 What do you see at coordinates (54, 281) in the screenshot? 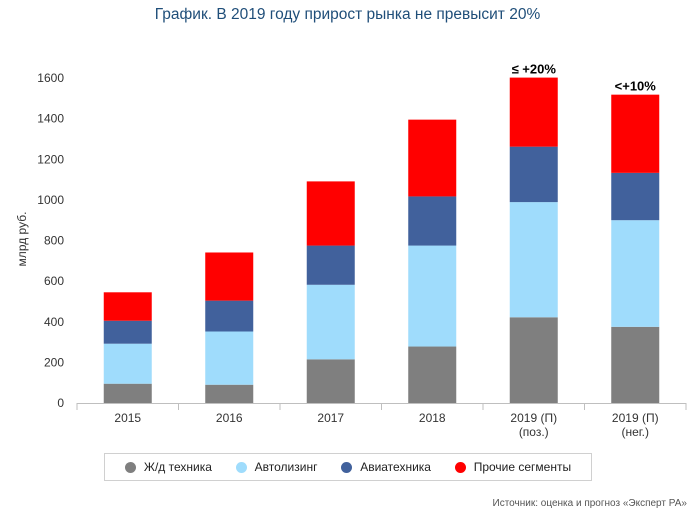
I see `y-tick-label: 600` at bounding box center [54, 281].